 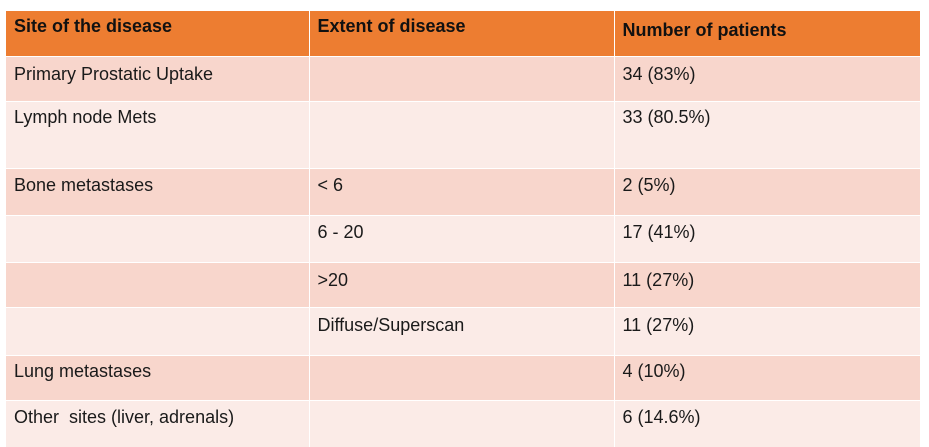 I want to click on table-row: >20 11 (27%), so click(x=463, y=285).